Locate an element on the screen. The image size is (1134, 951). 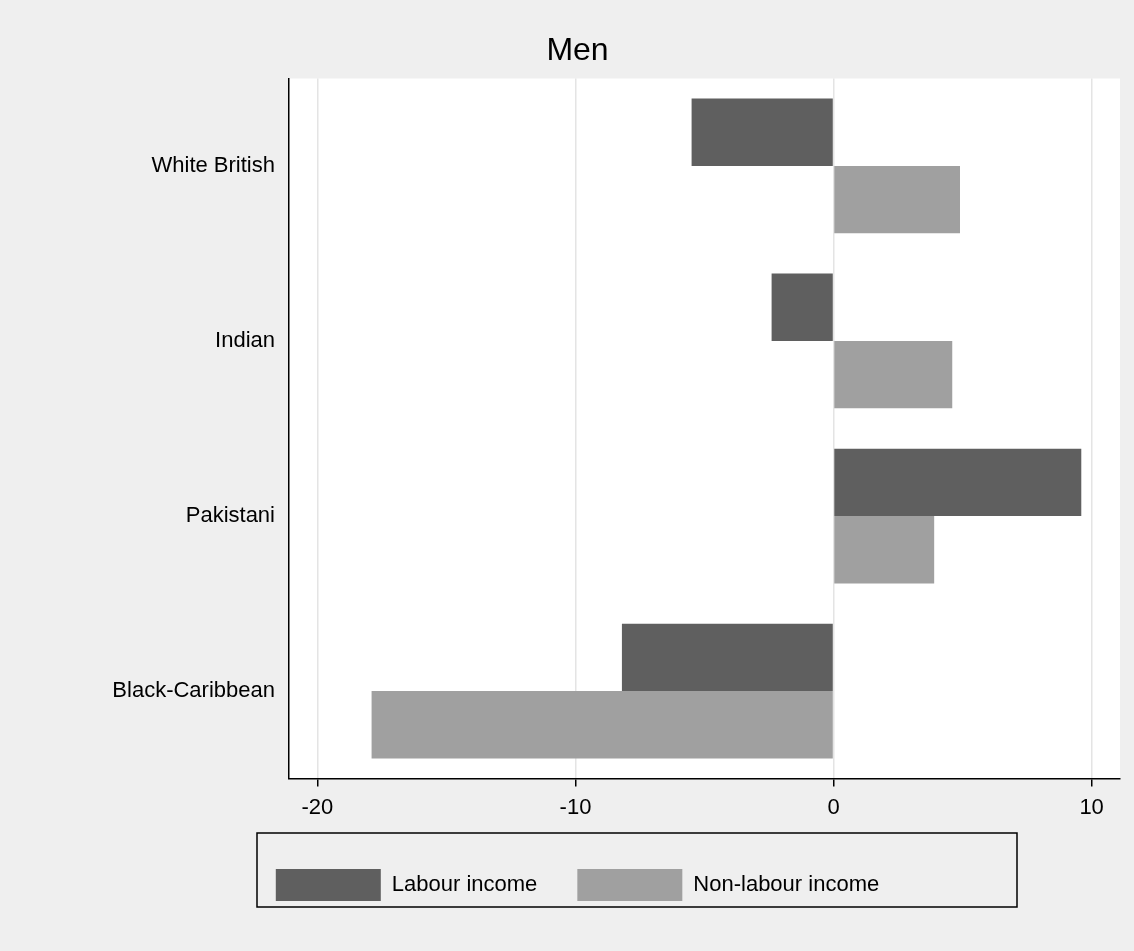
legend-label: Labour income is located at coordinates (464, 884).